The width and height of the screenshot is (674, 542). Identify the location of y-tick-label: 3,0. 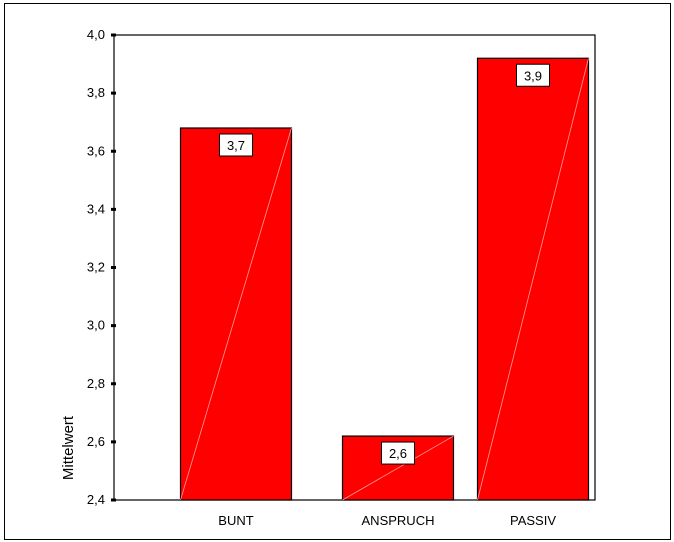
(96, 325).